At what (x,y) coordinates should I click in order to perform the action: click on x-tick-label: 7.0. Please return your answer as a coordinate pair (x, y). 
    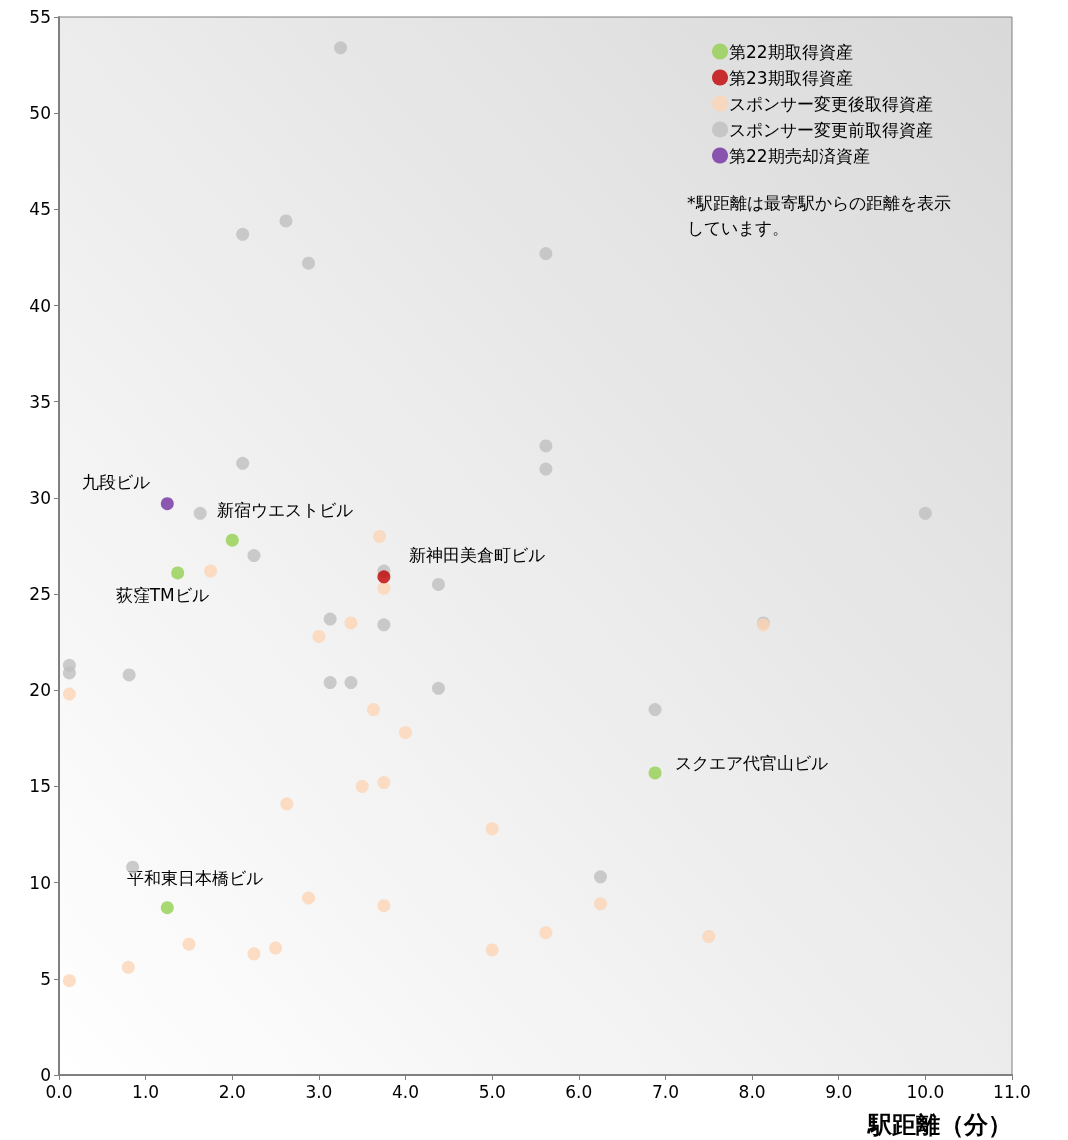
    Looking at the image, I should click on (665, 1091).